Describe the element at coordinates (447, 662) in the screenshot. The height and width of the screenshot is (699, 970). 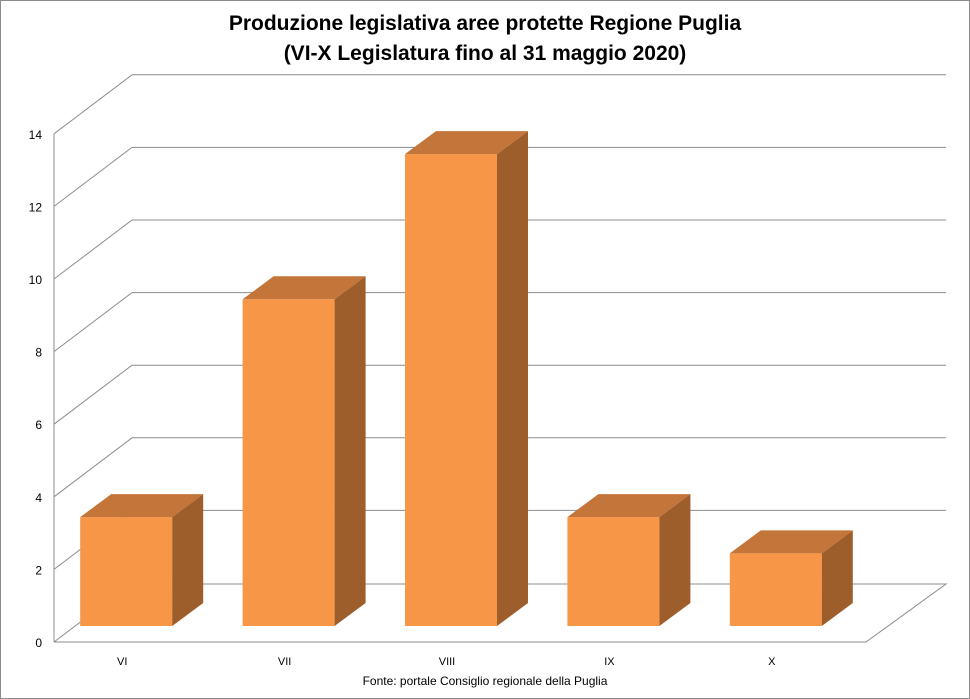
I see `x-tick-label: VIII` at that location.